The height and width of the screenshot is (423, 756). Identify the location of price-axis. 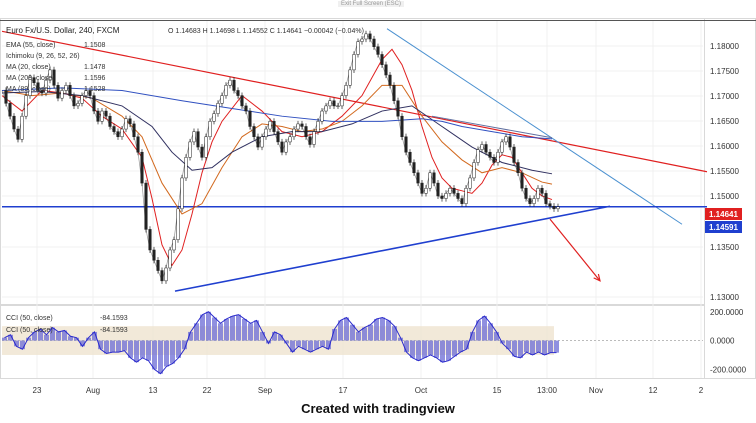
(730, 198).